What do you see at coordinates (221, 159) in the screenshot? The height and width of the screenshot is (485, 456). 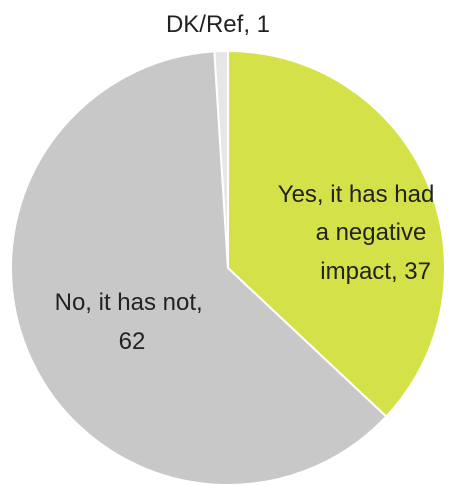 I see `pie-slice-dkref` at bounding box center [221, 159].